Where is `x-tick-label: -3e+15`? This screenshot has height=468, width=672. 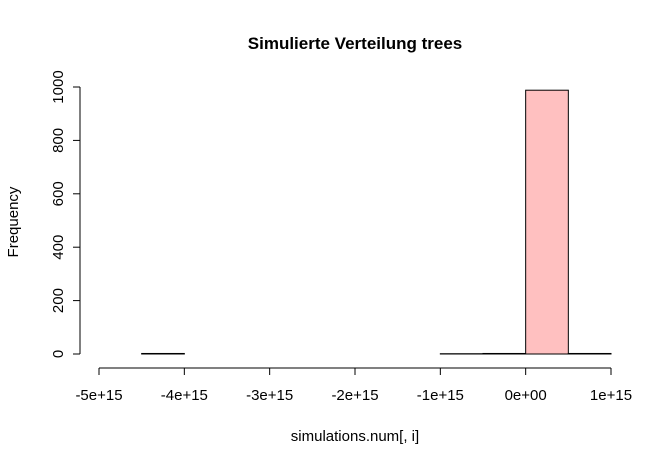
x-tick-label: -3e+15 is located at coordinates (269, 395).